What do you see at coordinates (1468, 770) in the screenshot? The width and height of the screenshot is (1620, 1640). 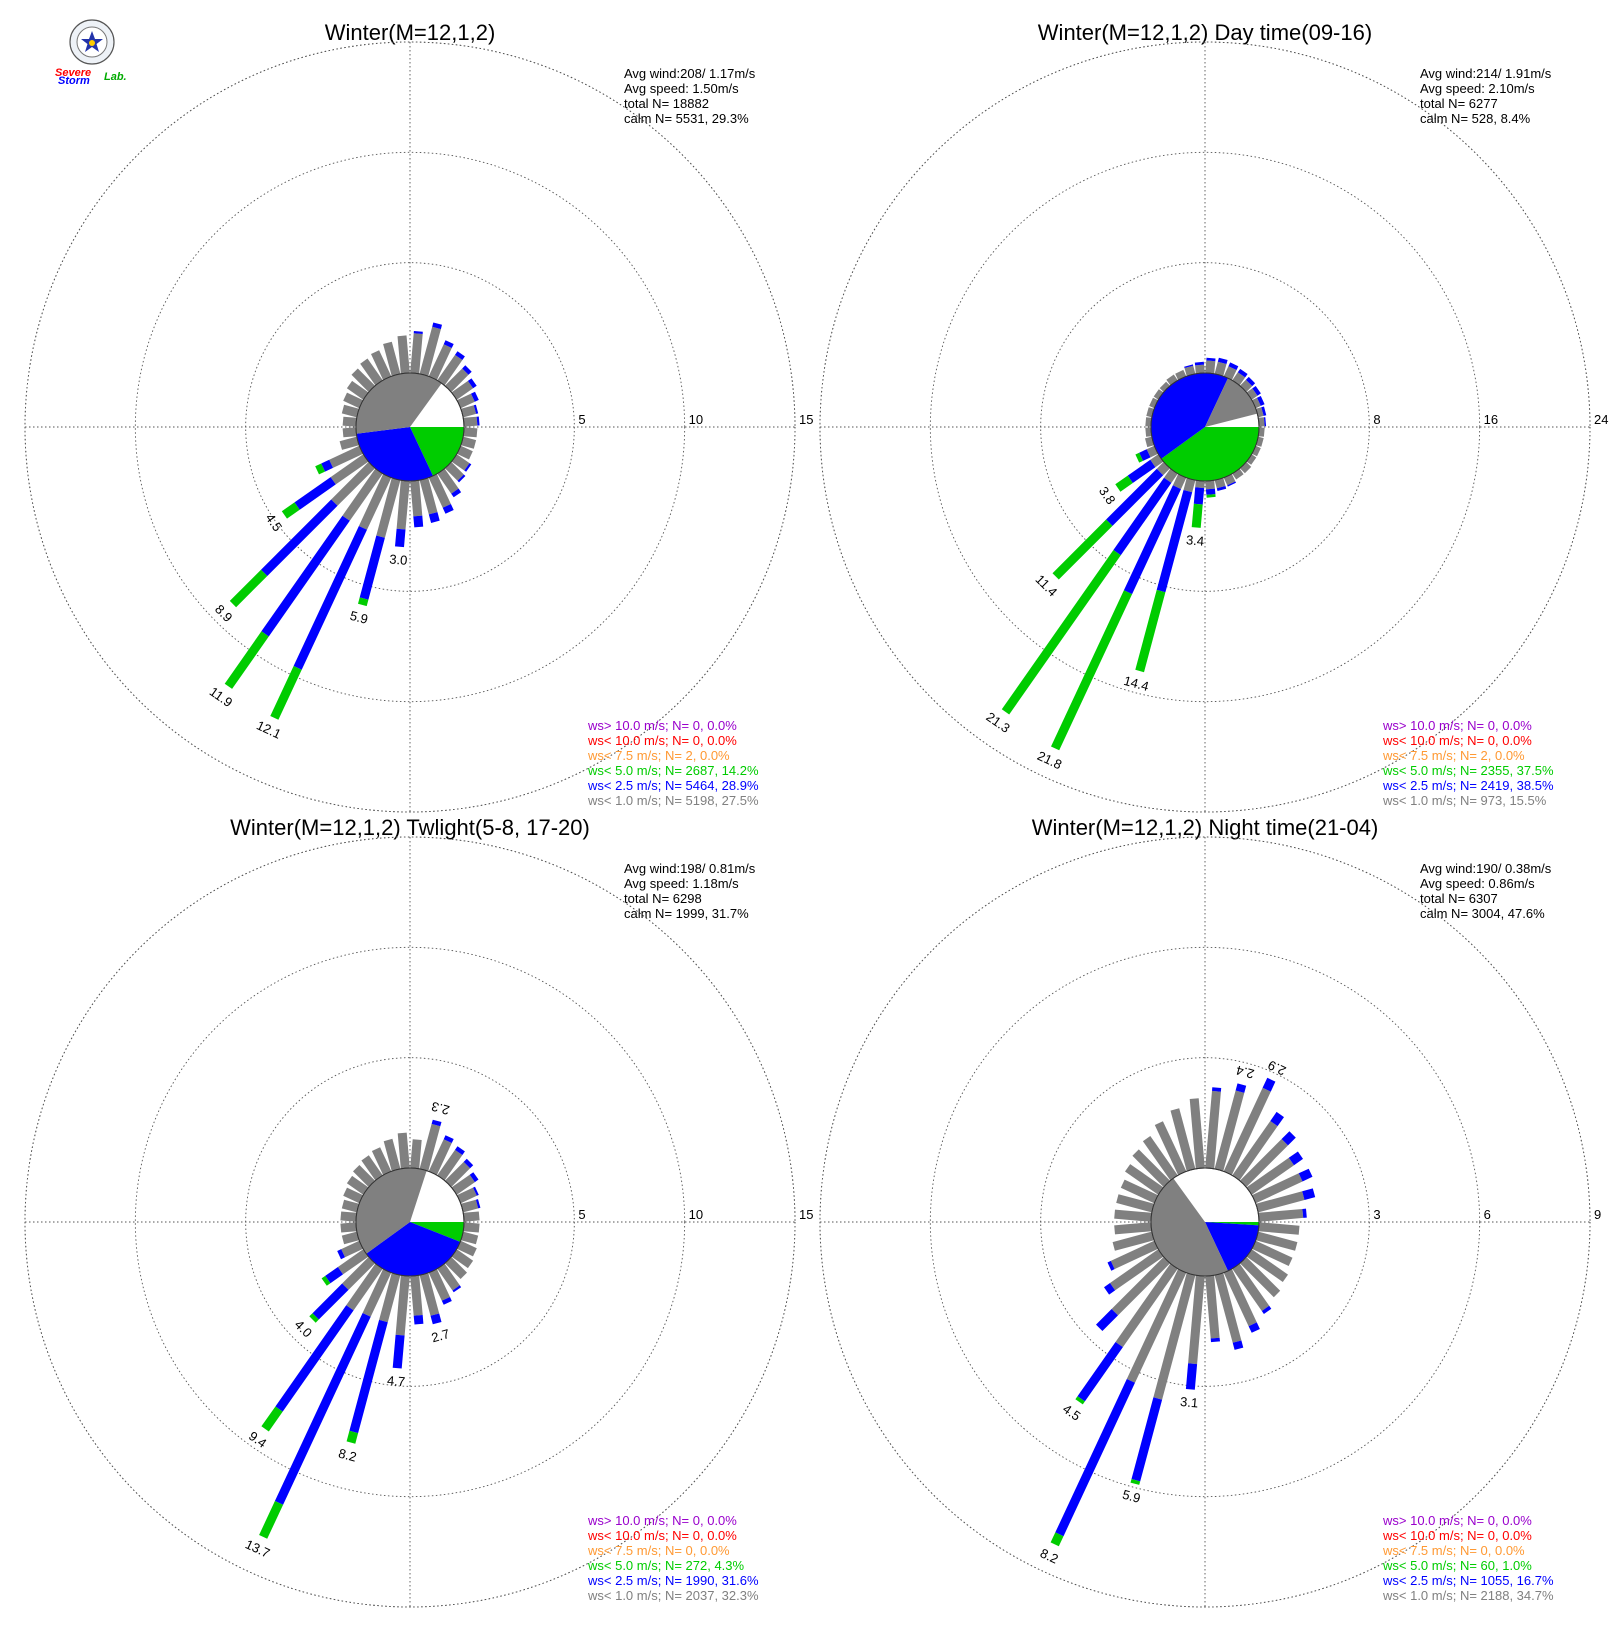 I see `legend-entry: ws< 5.0 m/s; N= 2355, 37.5%` at bounding box center [1468, 770].